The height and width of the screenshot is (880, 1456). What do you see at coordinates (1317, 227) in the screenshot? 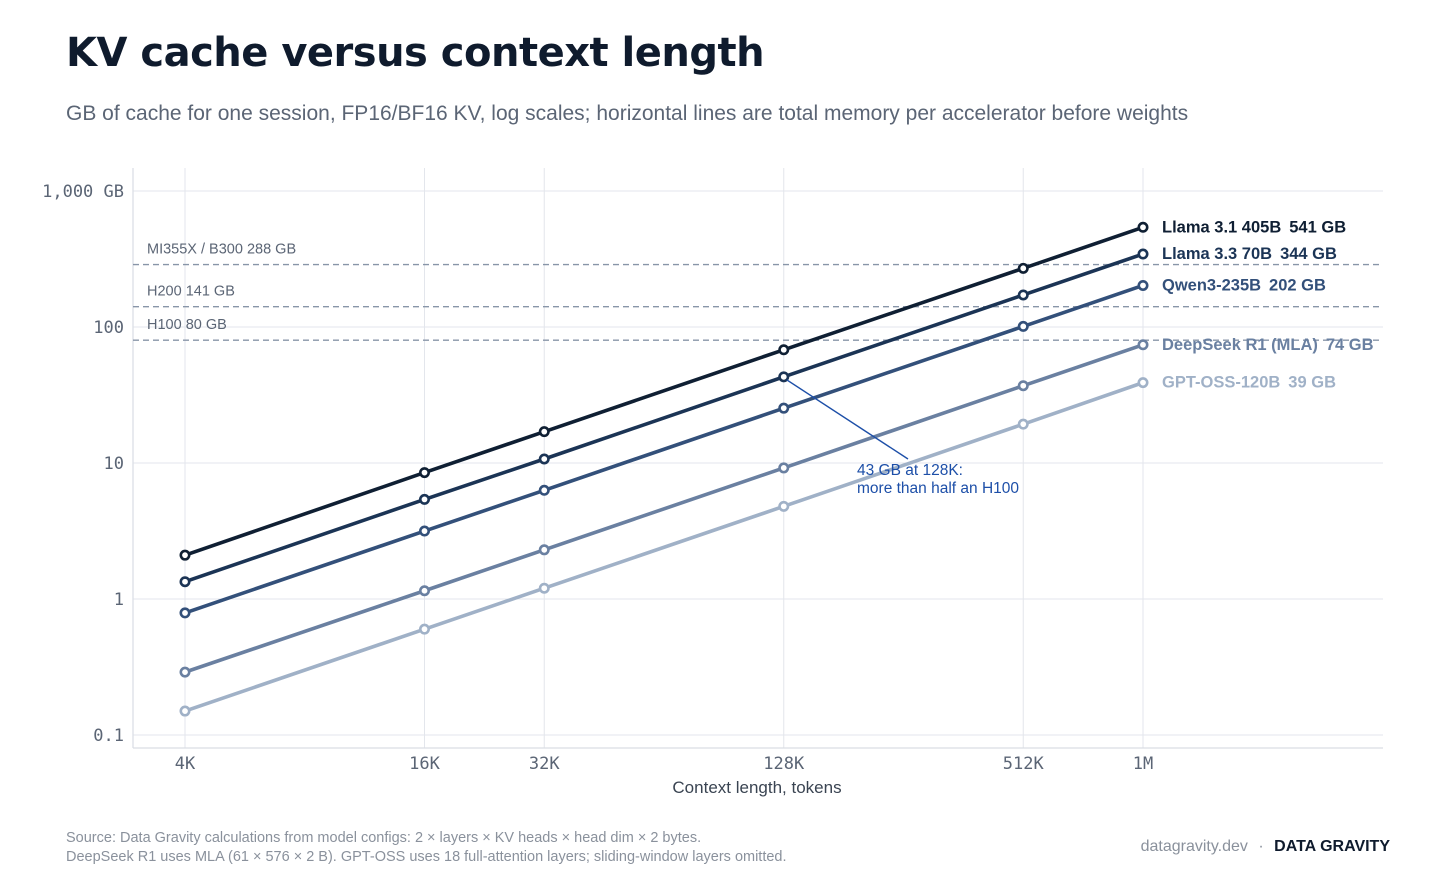
I see `series-end-value: 541 GB` at bounding box center [1317, 227].